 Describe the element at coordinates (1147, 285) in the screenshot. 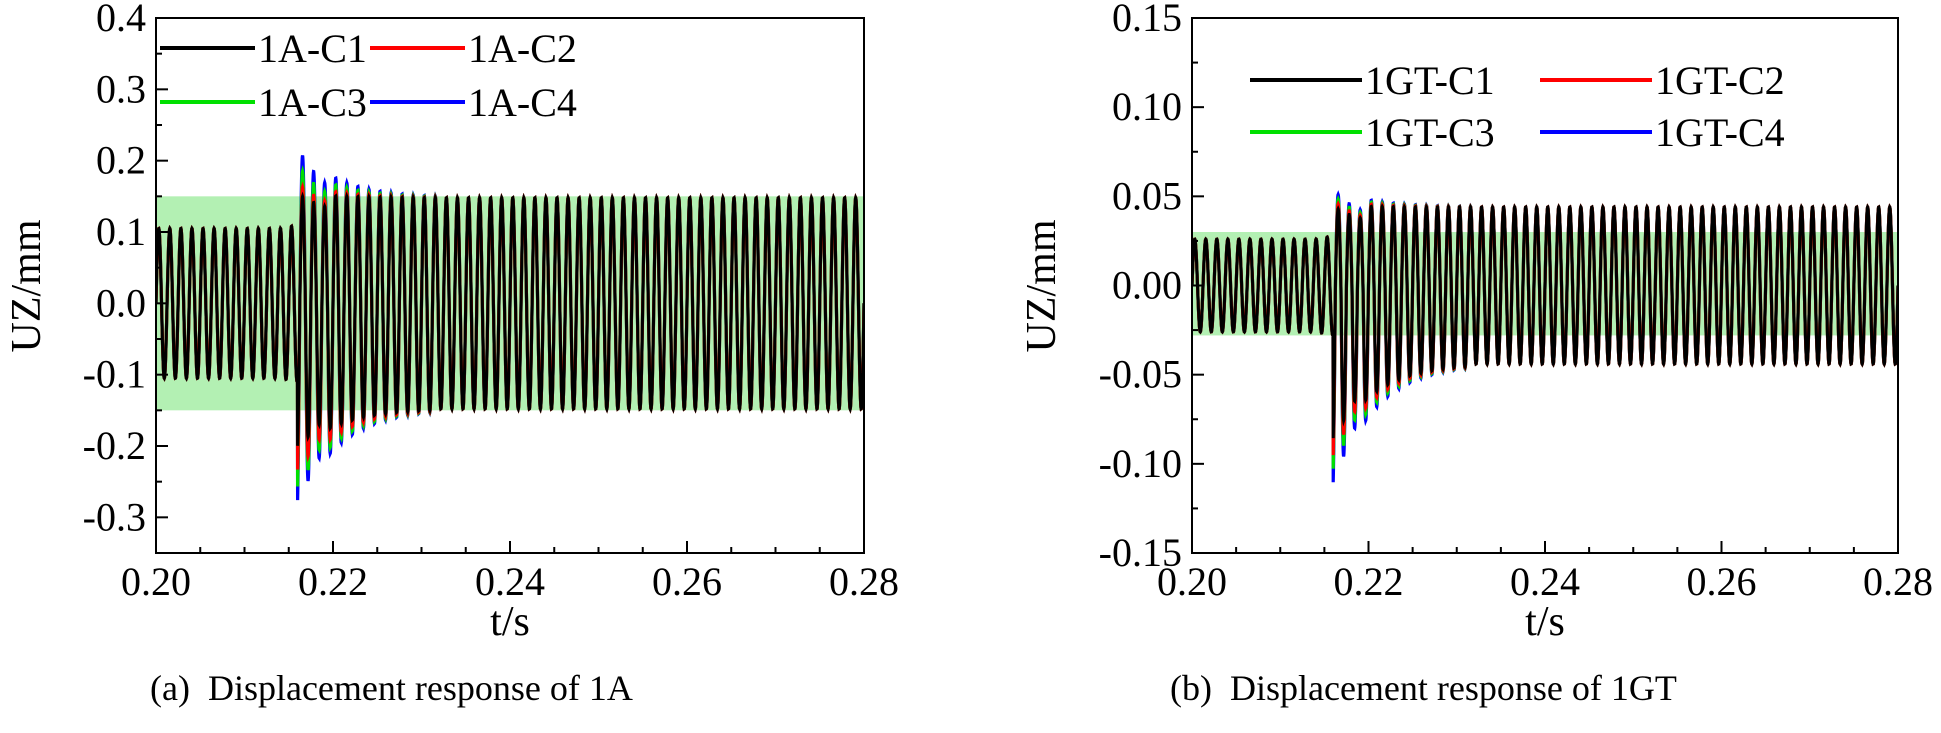

I see `y-tick-label: 0.00` at that location.